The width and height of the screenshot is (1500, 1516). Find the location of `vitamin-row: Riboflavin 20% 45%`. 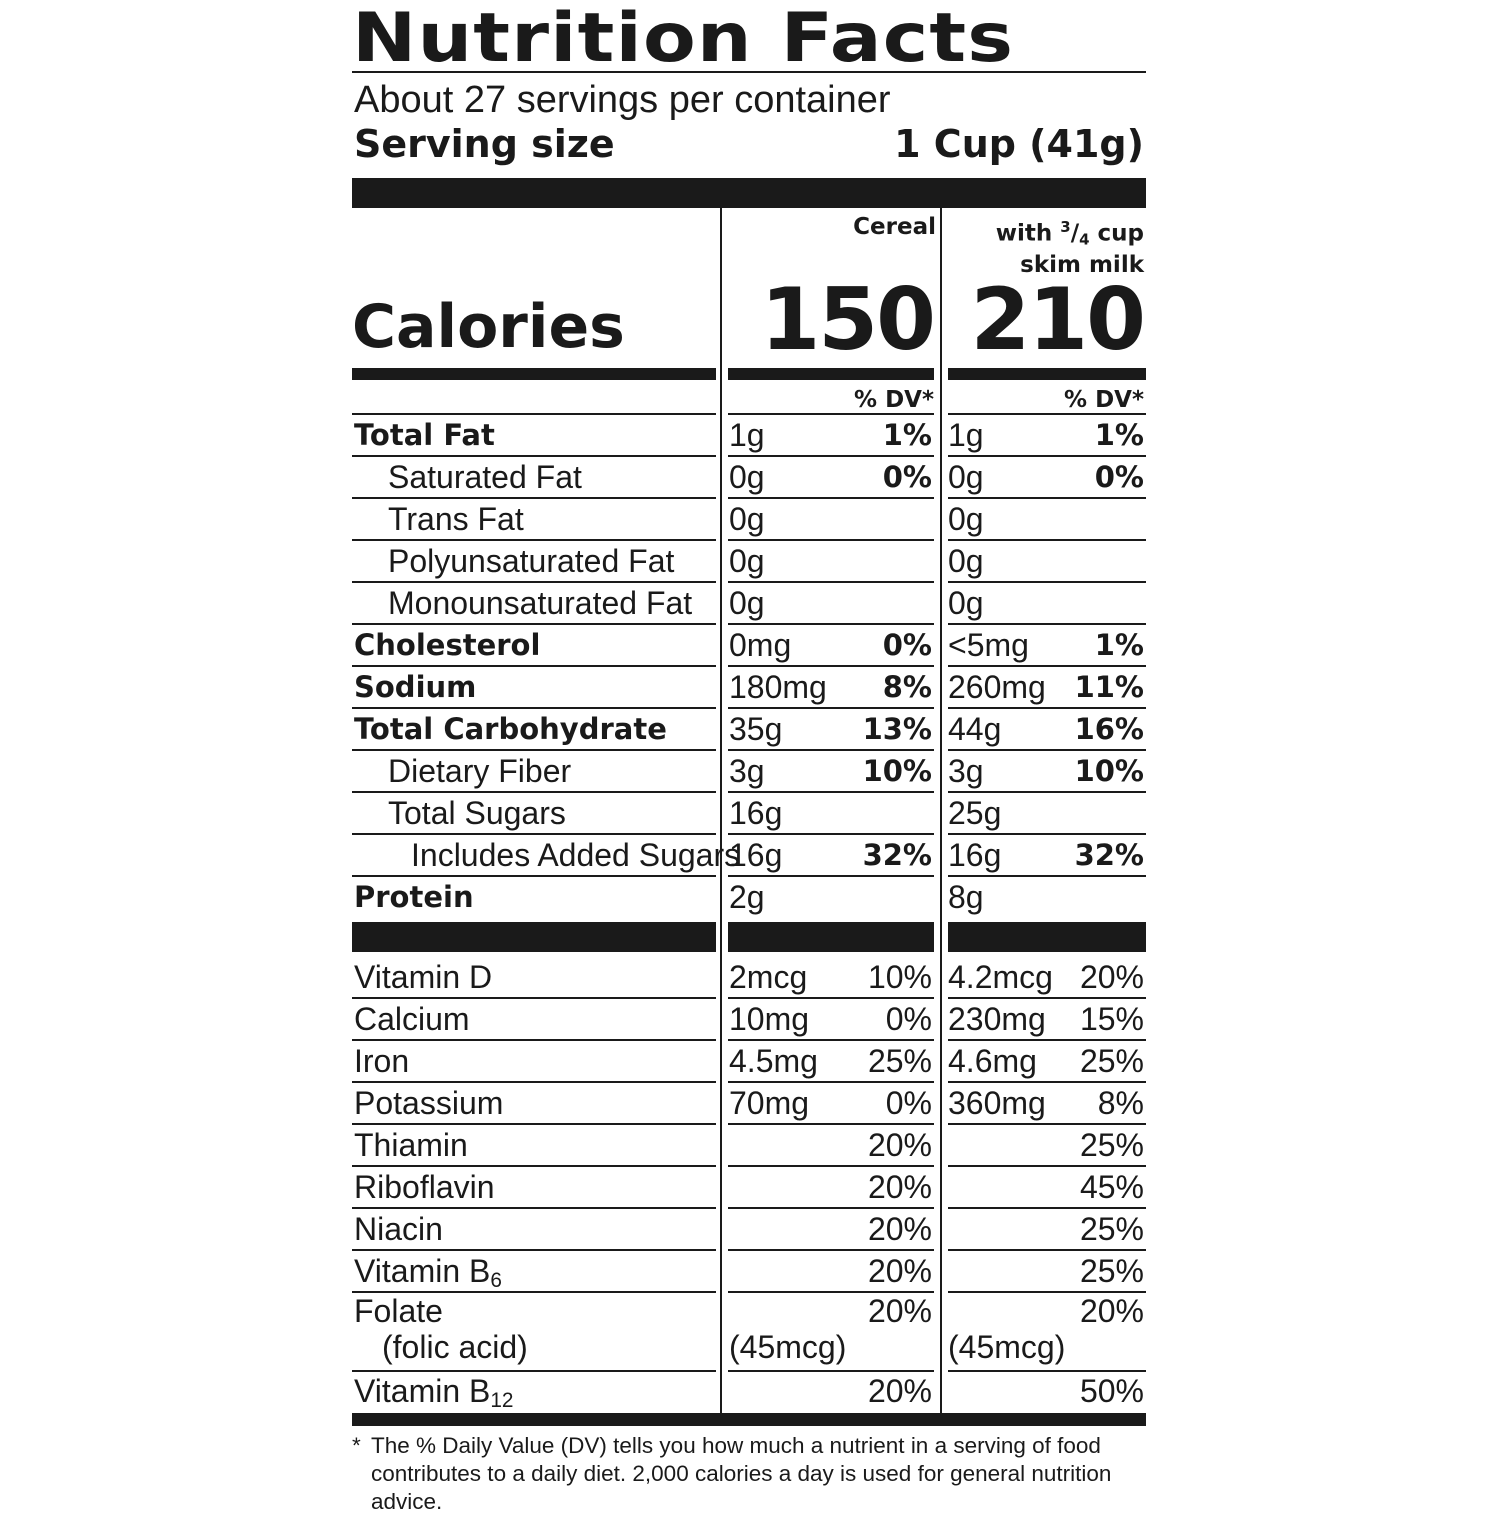

vitamin-row: Riboflavin 20% 45% is located at coordinates (750, 1187).